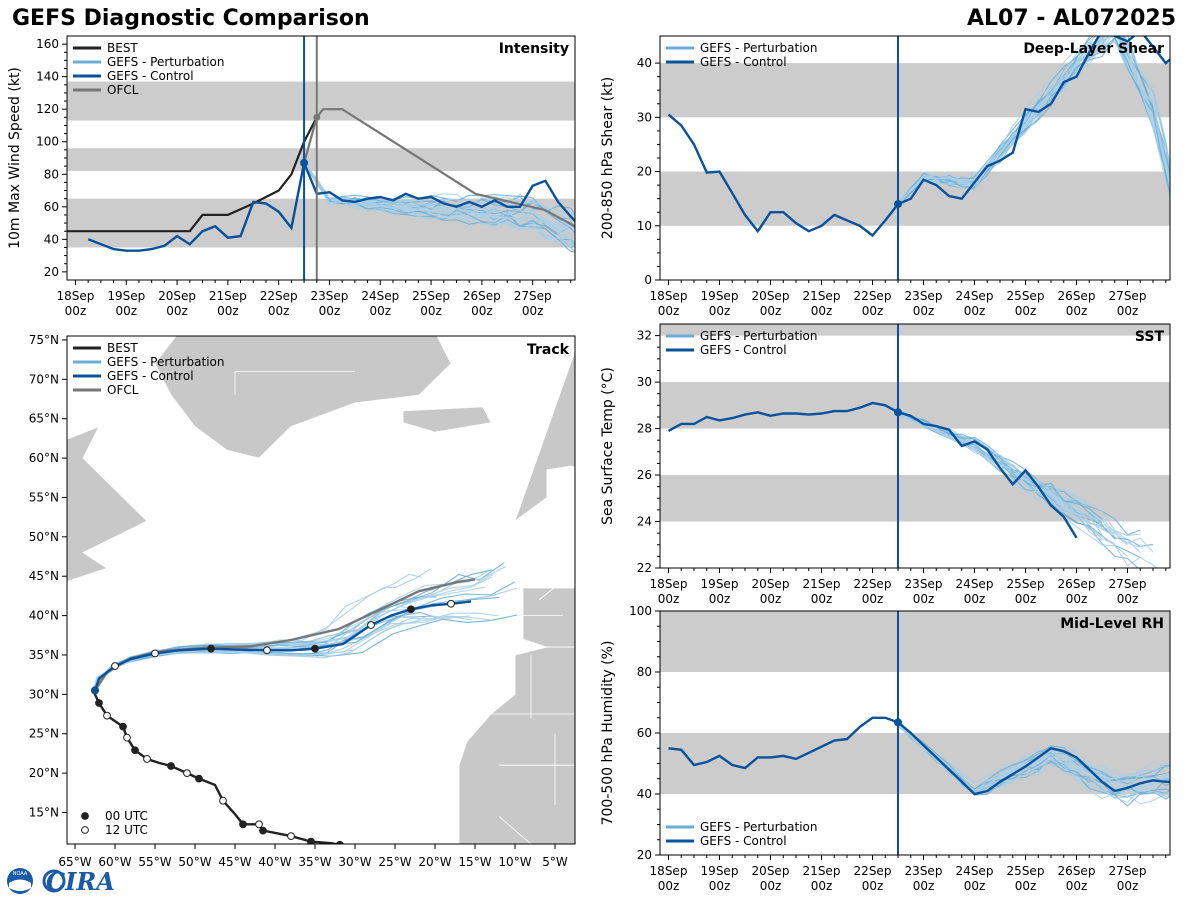  What do you see at coordinates (898, 204) in the screenshot?
I see `init-point` at bounding box center [898, 204].